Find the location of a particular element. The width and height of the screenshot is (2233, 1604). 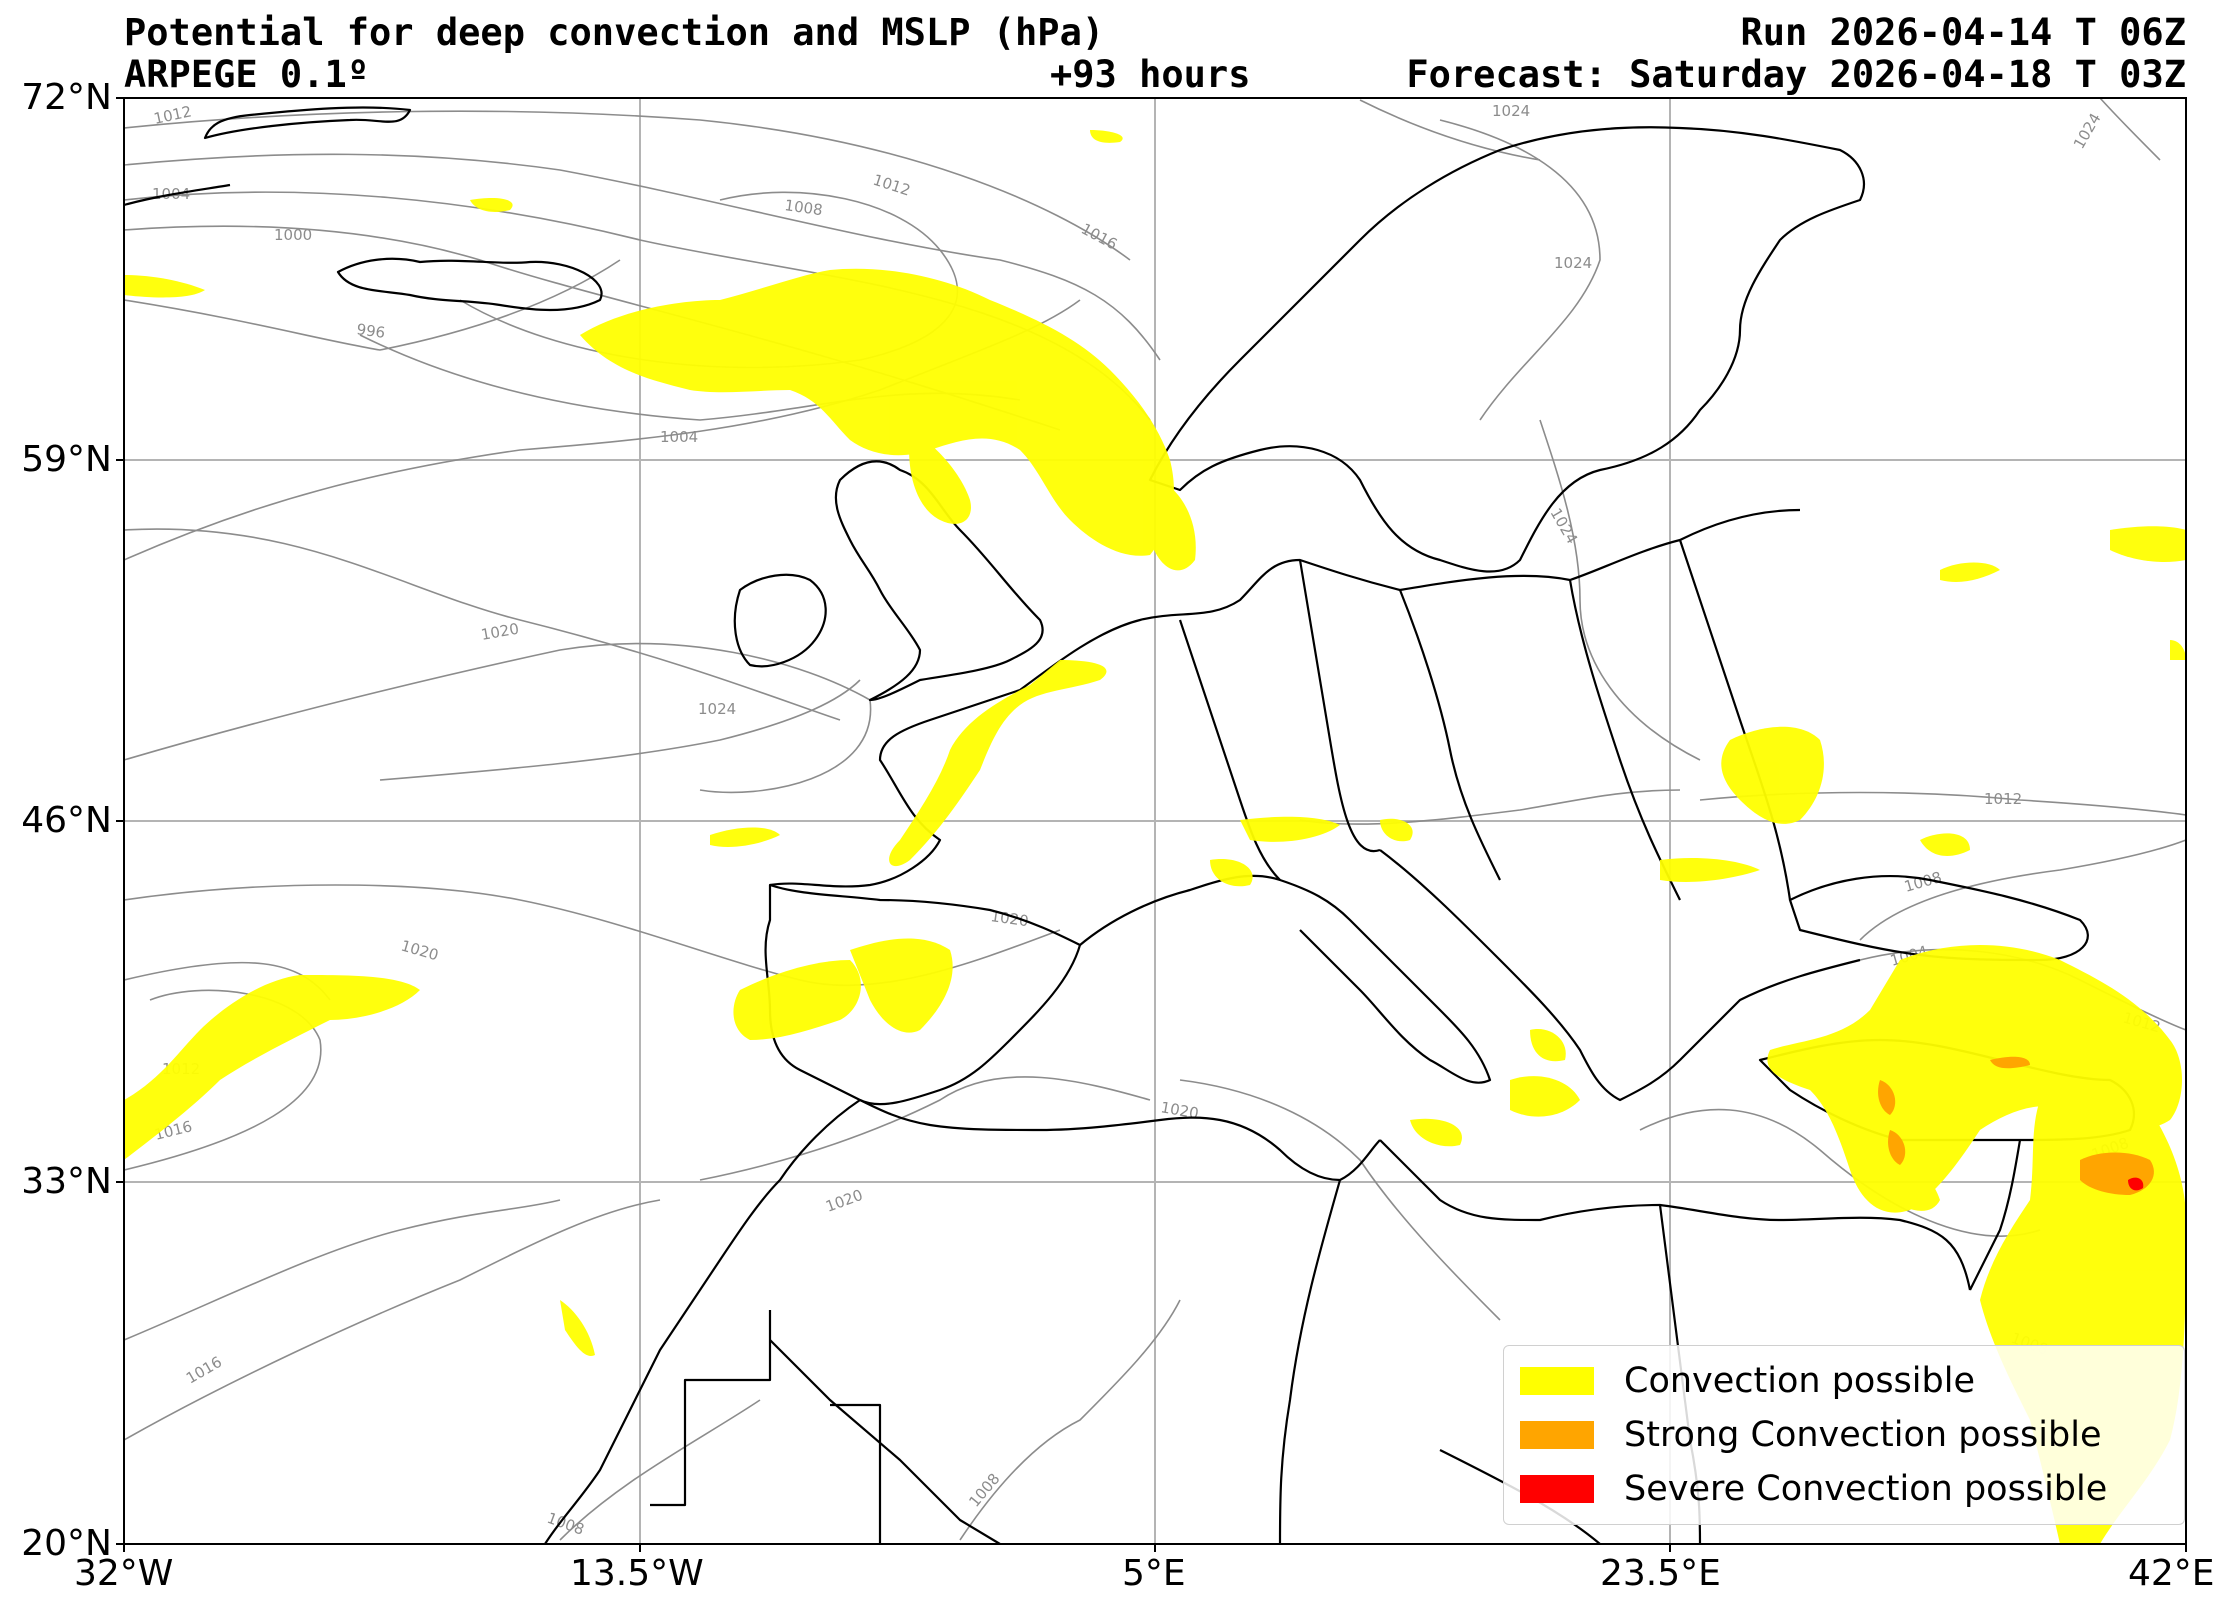

lat-tick-label: 59°N is located at coordinates (66, 459).